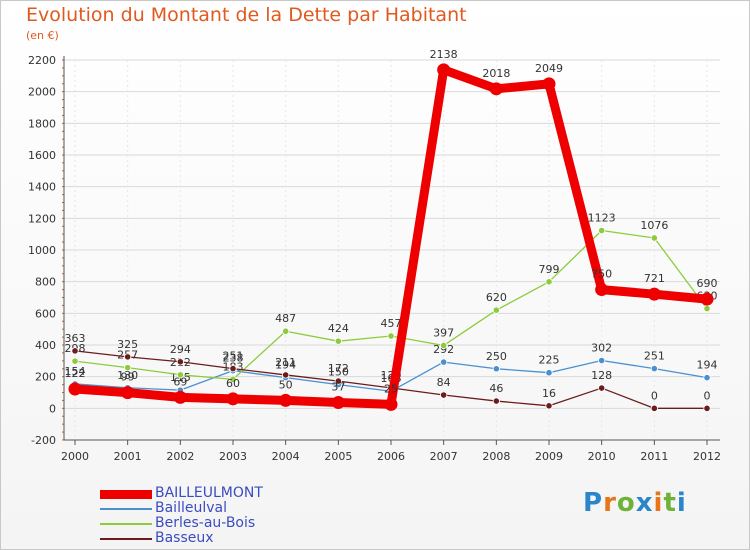 The height and width of the screenshot is (550, 750). What do you see at coordinates (549, 360) in the screenshot?
I see `data-label-bailleulval: 225` at bounding box center [549, 360].